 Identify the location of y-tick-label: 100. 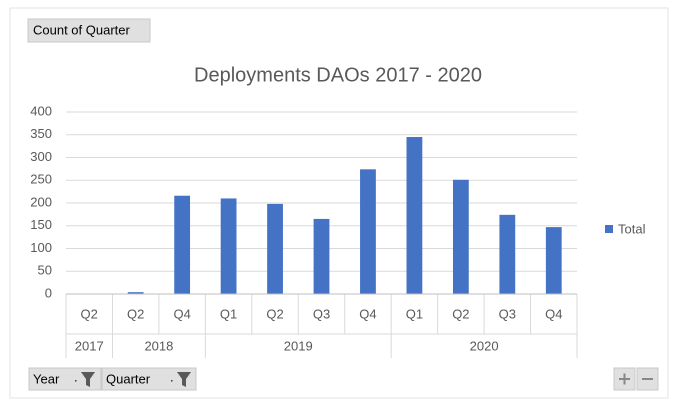
(41, 247).